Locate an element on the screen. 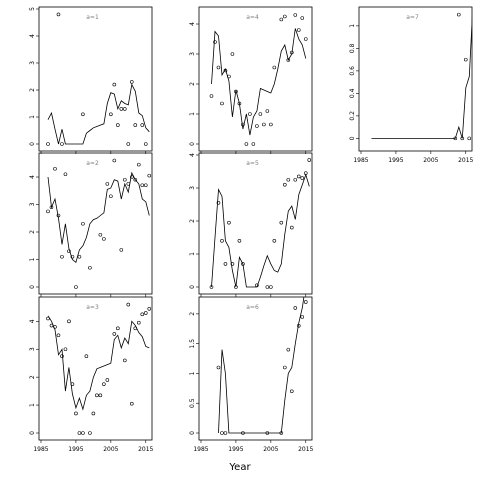 The width and height of the screenshot is (480, 480). panel-a-4: 0 1 2 3 4 a=4 is located at coordinates (251, 80).